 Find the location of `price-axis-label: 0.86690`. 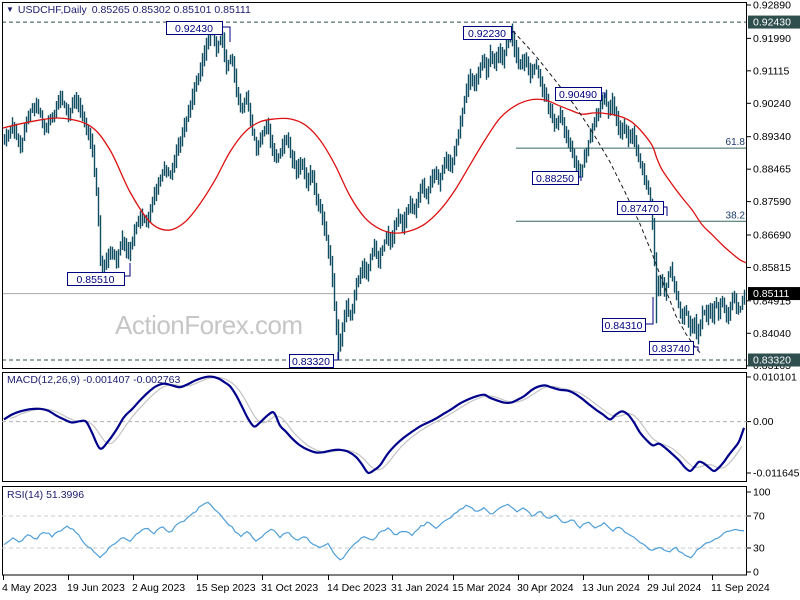

price-axis-label: 0.86690 is located at coordinates (772, 235).